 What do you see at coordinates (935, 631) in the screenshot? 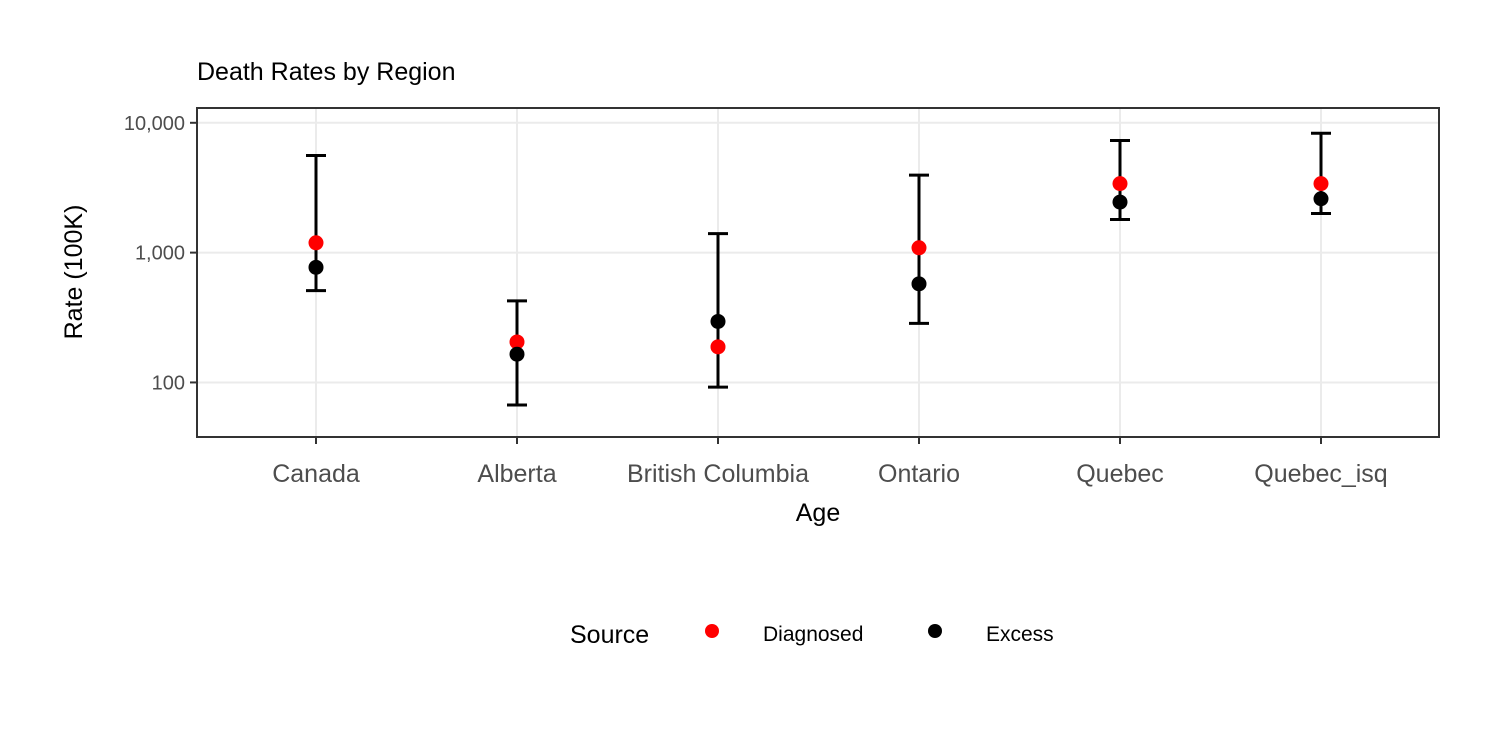
I see `legend-marker-excess` at bounding box center [935, 631].